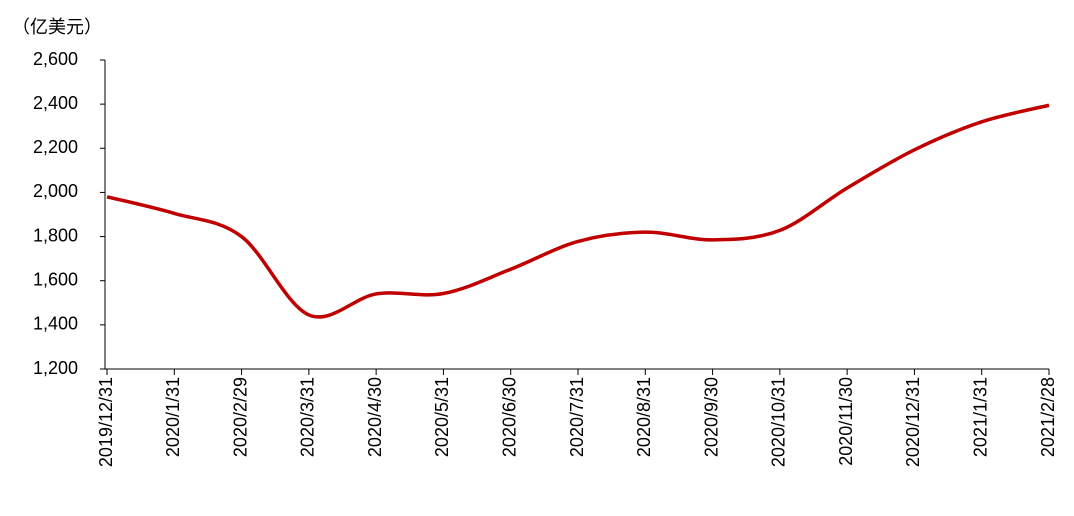  What do you see at coordinates (55, 147) in the screenshot?
I see `y-tick-label: 2,200` at bounding box center [55, 147].